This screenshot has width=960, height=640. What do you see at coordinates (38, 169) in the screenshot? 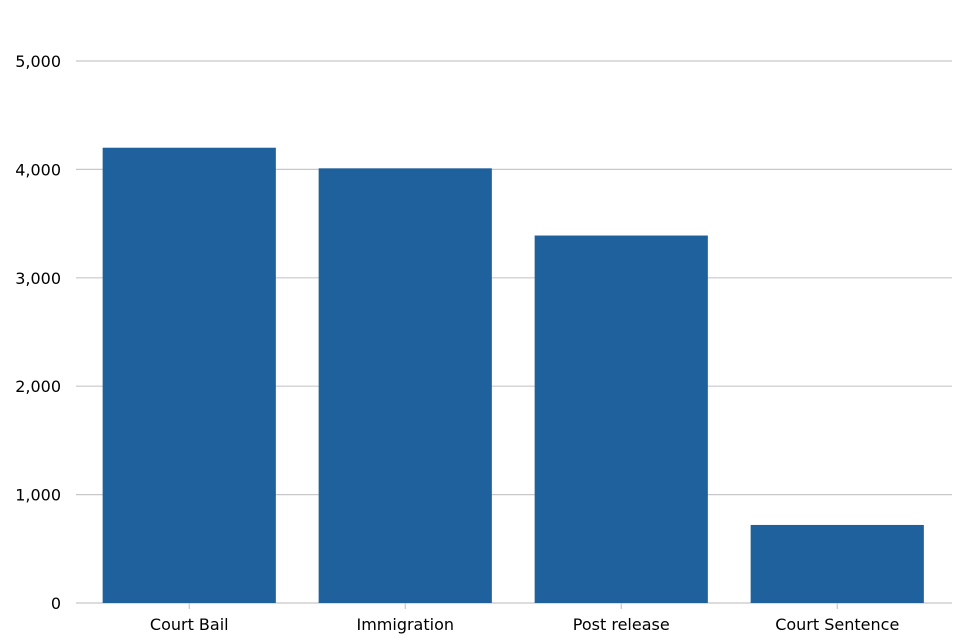
I see `y-tick-label: 4,000` at bounding box center [38, 169].